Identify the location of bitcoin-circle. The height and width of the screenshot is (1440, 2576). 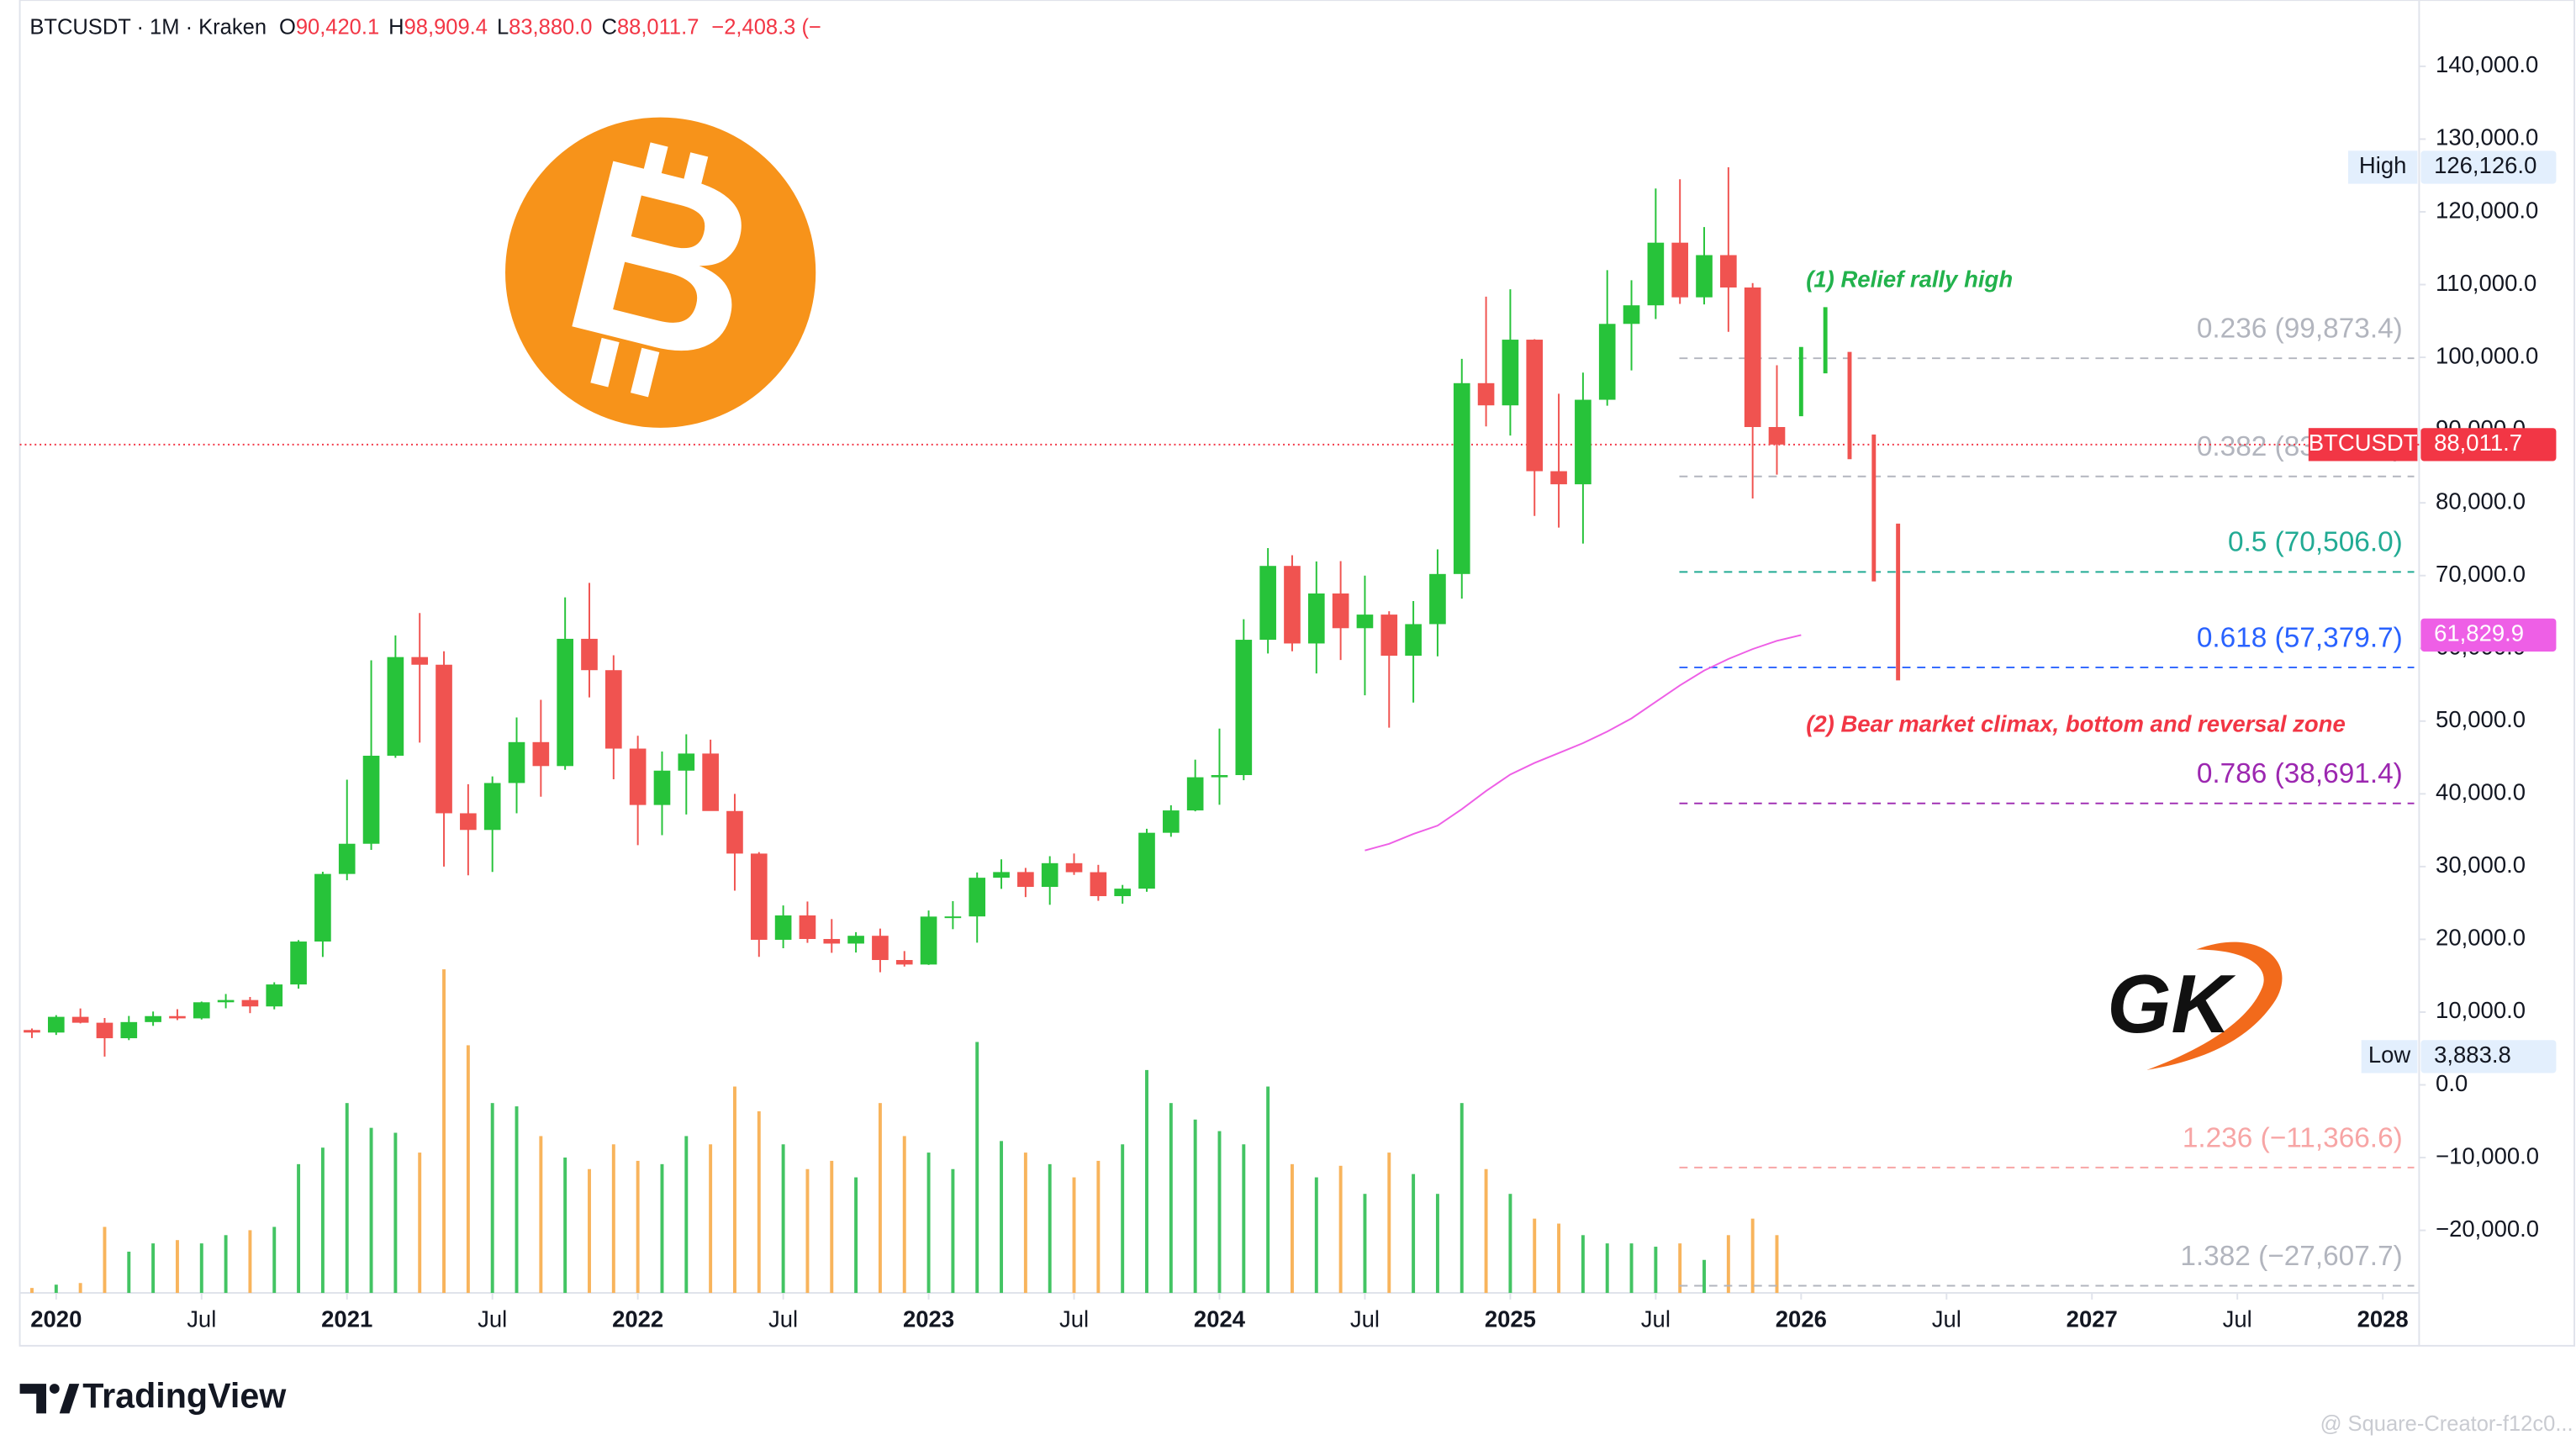
(660, 273).